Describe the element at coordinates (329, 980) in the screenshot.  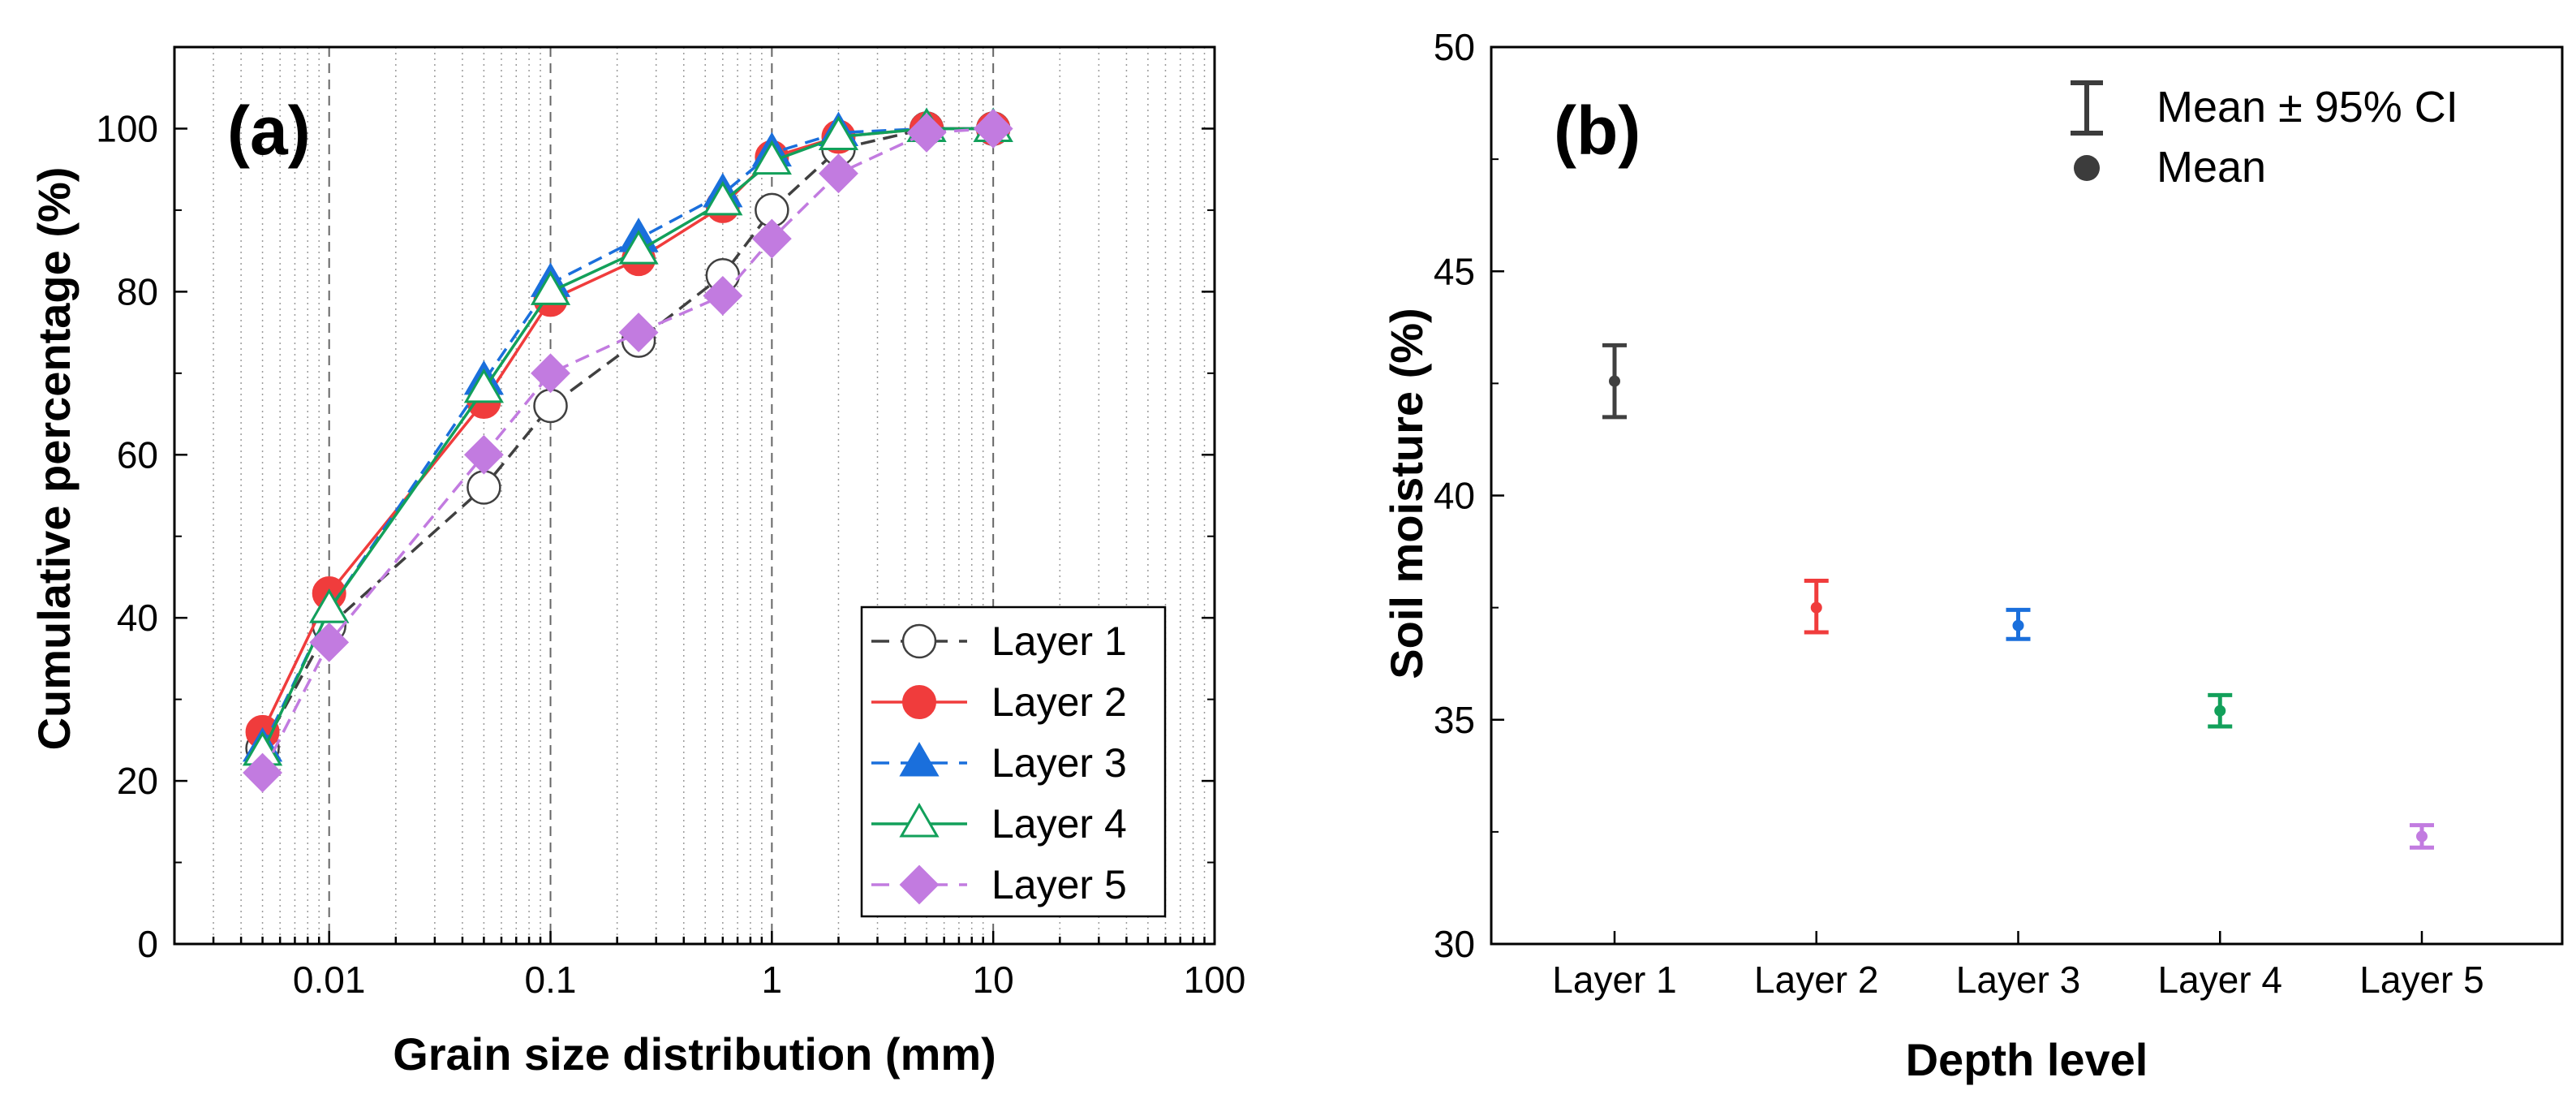
I see `x-tick-label: 0.01` at that location.